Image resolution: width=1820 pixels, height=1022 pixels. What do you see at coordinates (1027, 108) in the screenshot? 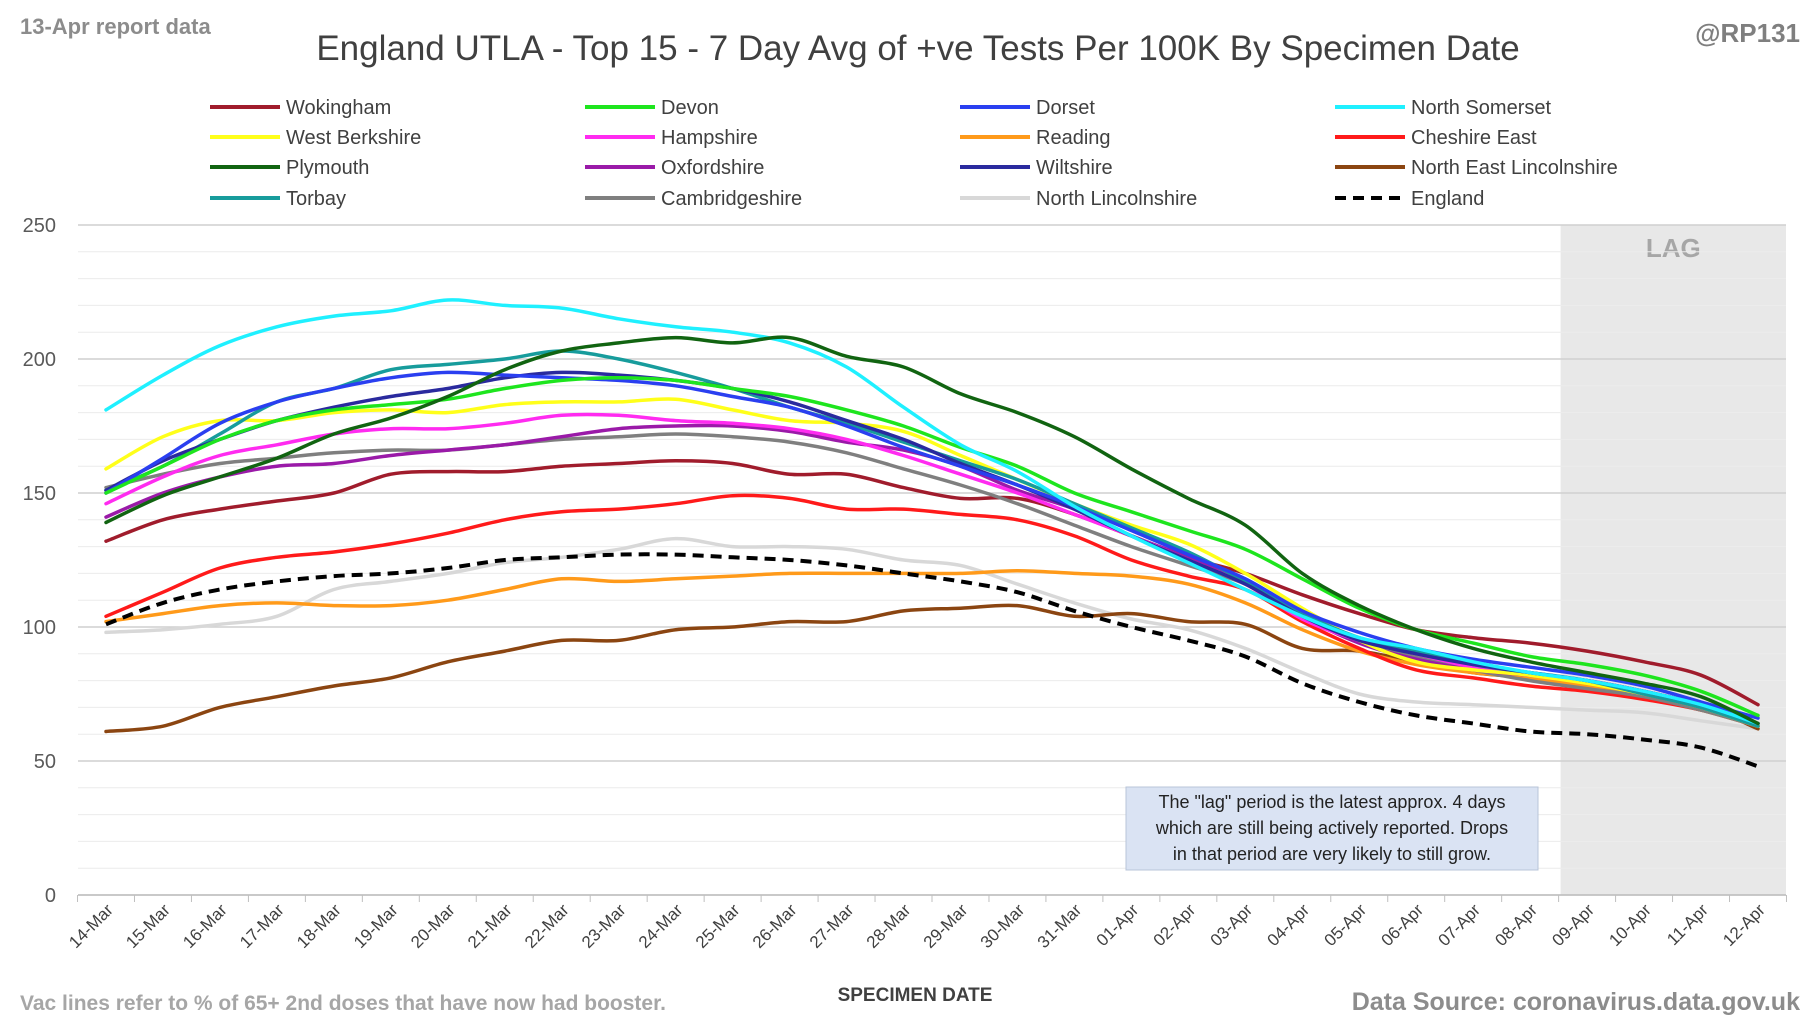
I see `legend-item-dorset: Dorset` at bounding box center [1027, 108].